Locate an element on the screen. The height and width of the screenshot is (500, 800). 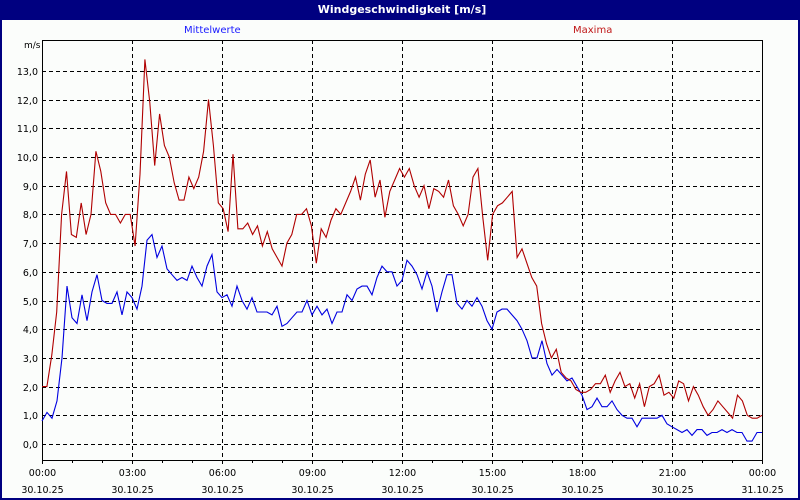
y-tick-label: 2,0 is located at coordinates (30, 388).